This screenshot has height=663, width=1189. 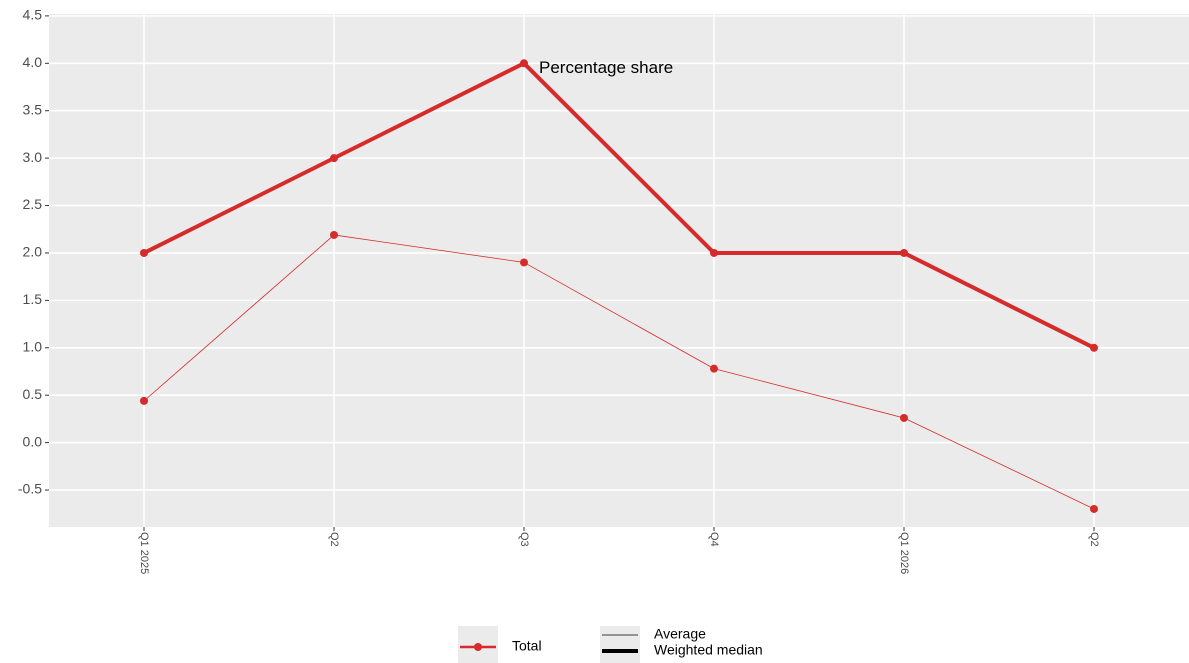 What do you see at coordinates (478, 647) in the screenshot?
I see `legend-point` at bounding box center [478, 647].